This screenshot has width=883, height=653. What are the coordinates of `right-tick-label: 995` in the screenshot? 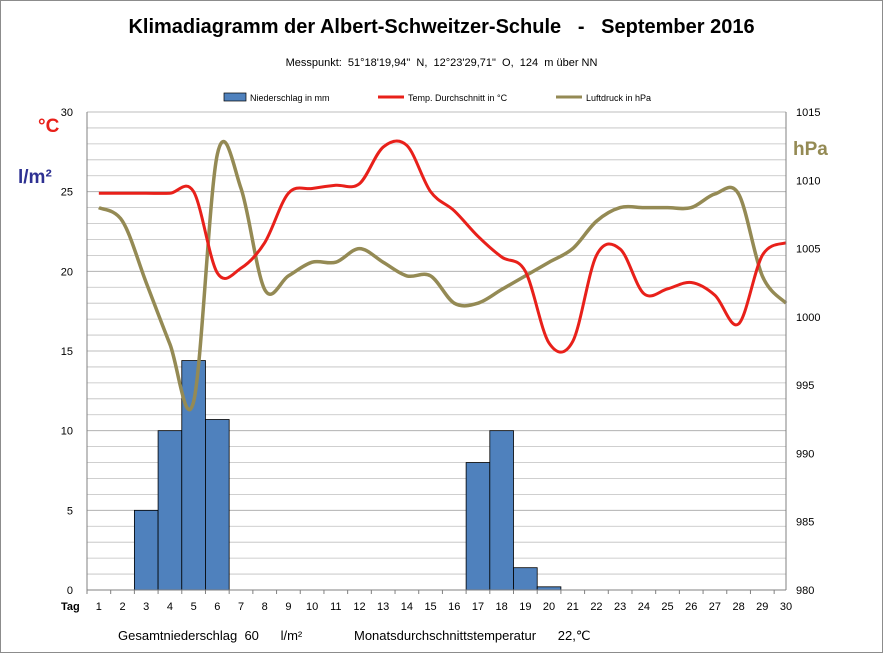 It's located at (805, 386).